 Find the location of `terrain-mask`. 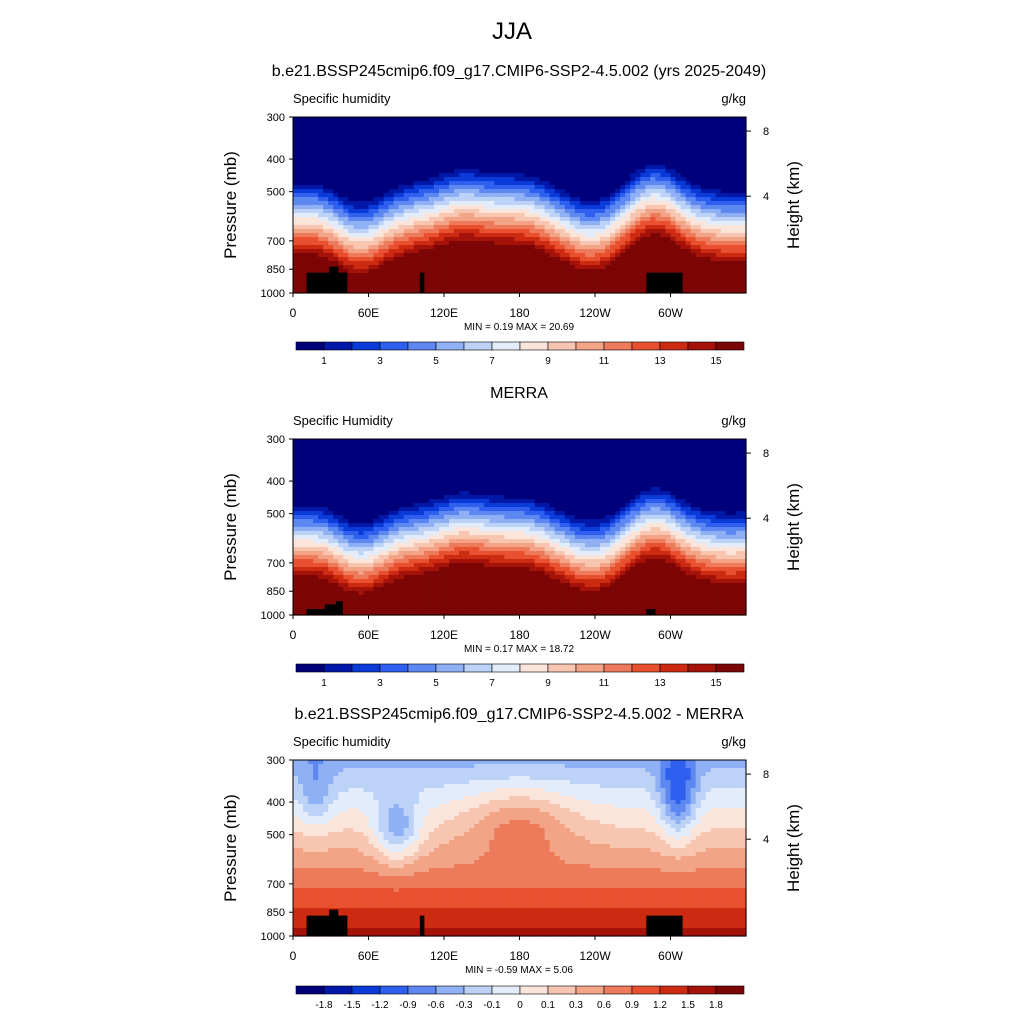

terrain-mask is located at coordinates (664, 282).